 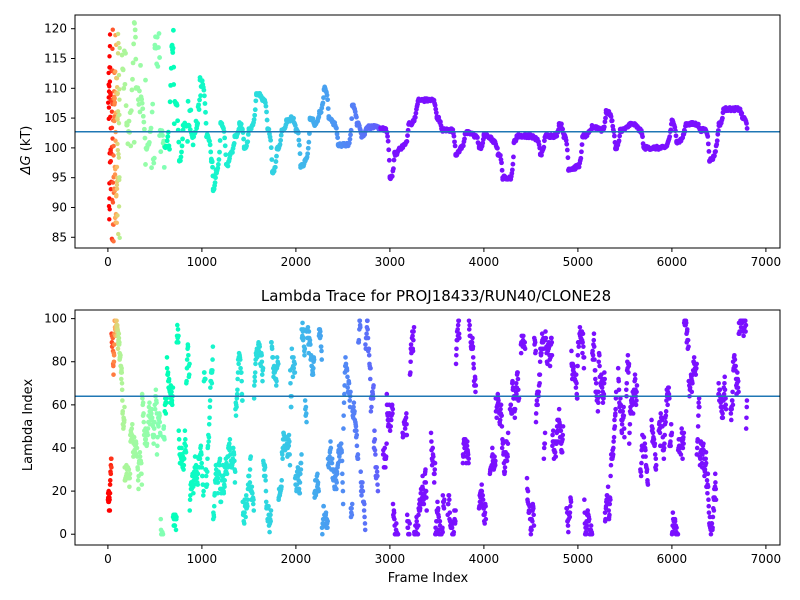 What do you see at coordinates (766, 262) in the screenshot?
I see `x-tick-label: 7000` at bounding box center [766, 262].